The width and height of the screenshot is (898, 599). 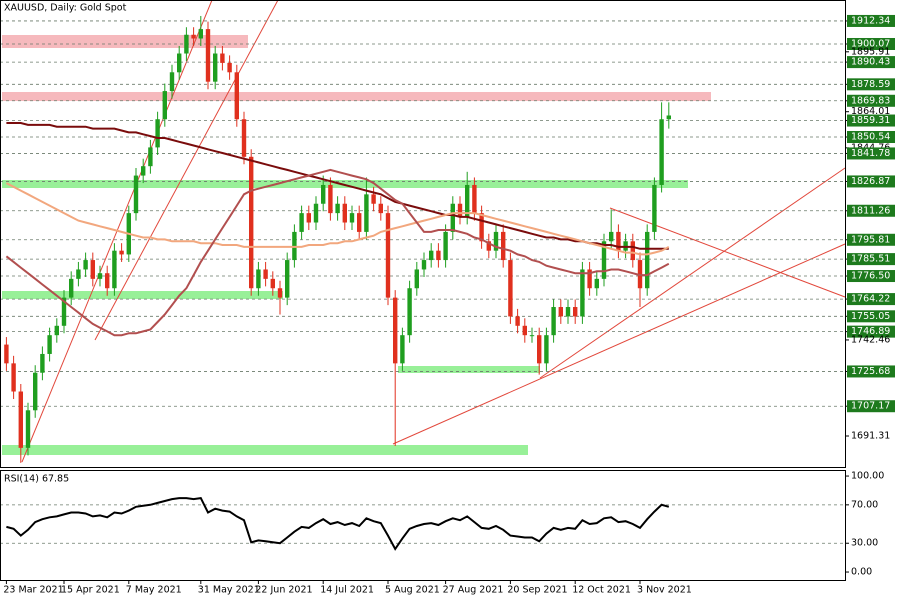 I want to click on y-tick-label: 1811.26, so click(x=870, y=210).